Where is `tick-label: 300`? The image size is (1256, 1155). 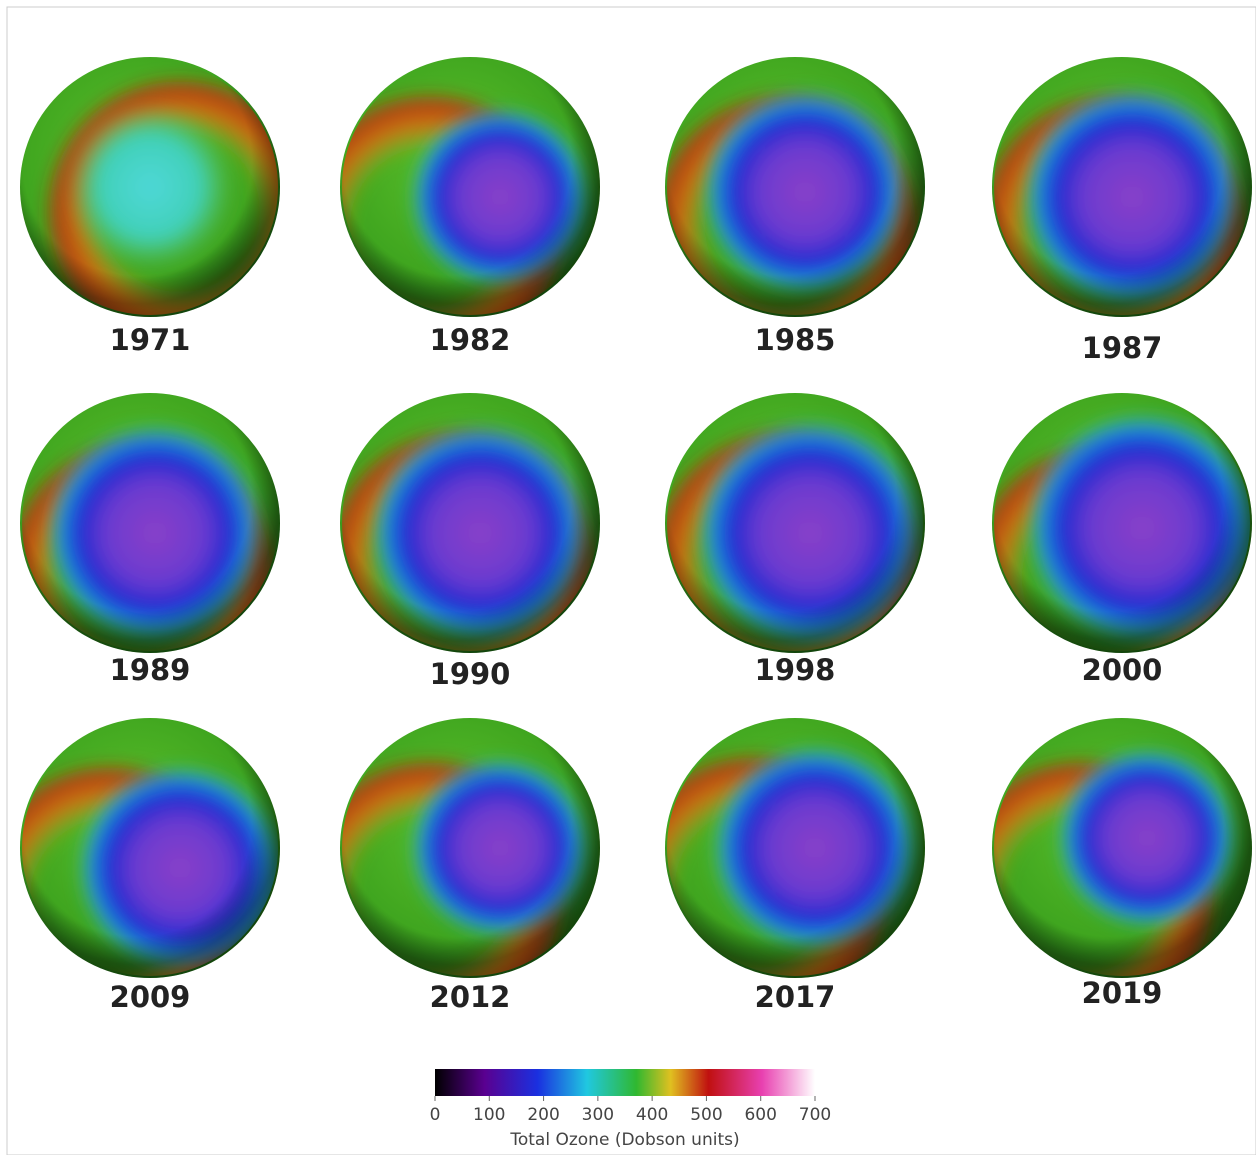 tick-label: 300 is located at coordinates (598, 1115).